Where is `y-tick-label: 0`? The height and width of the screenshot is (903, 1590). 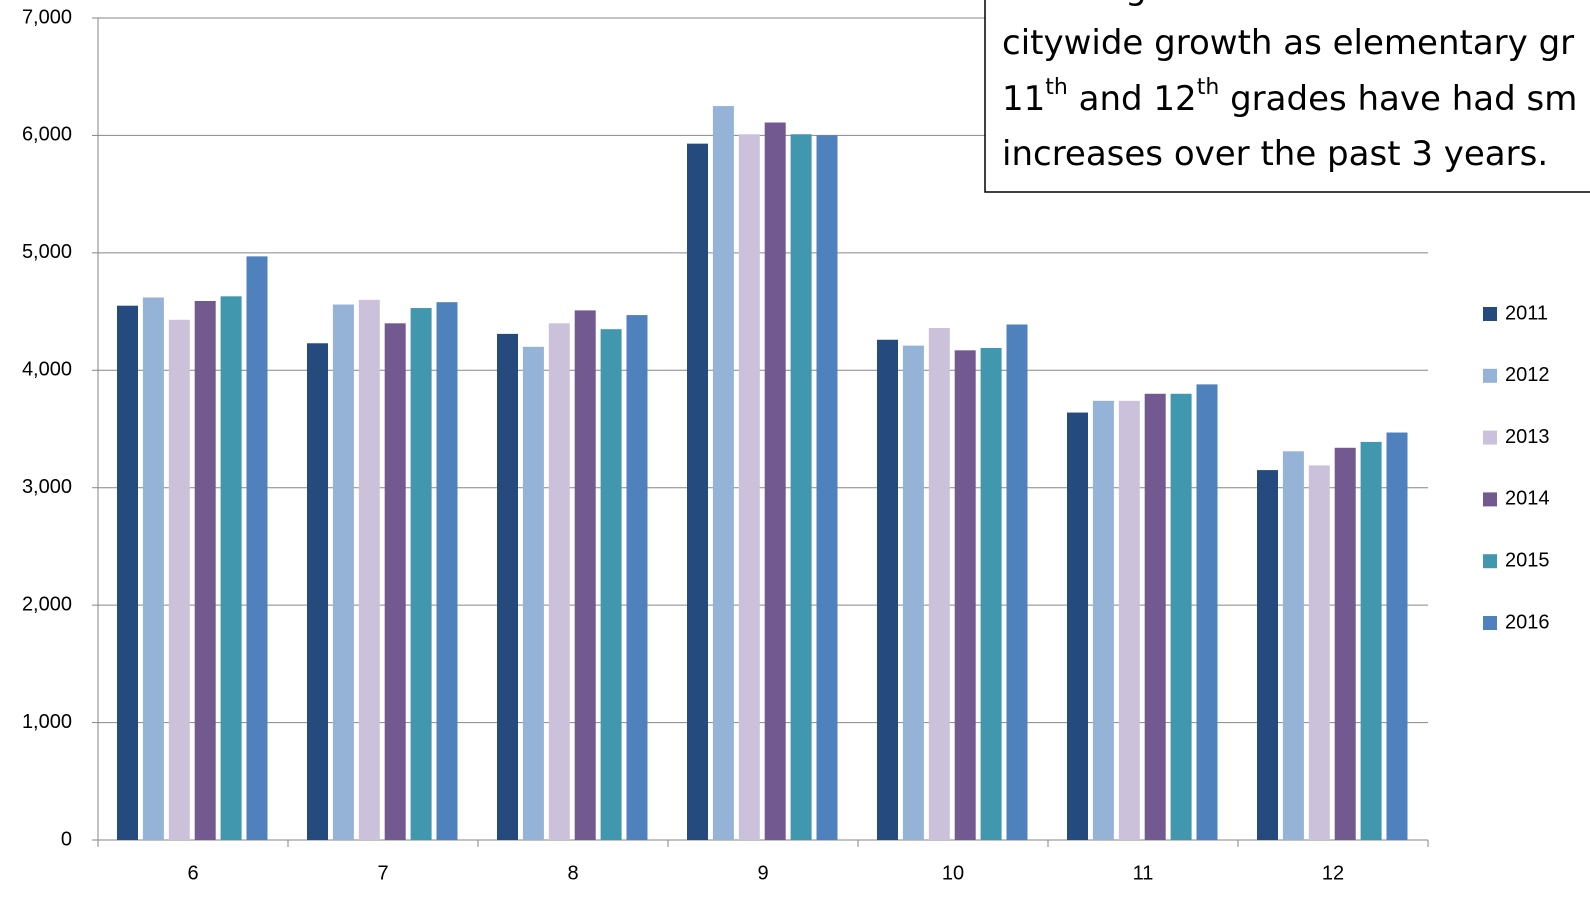 y-tick-label: 0 is located at coordinates (66, 839).